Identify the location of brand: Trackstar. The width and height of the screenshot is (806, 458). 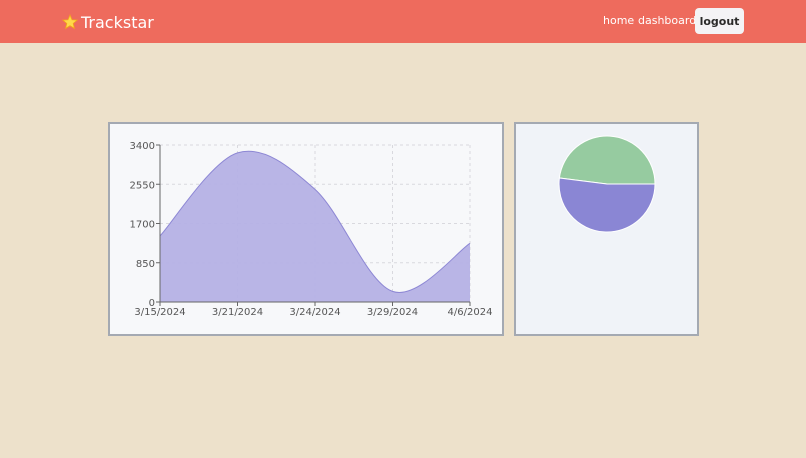
(108, 22).